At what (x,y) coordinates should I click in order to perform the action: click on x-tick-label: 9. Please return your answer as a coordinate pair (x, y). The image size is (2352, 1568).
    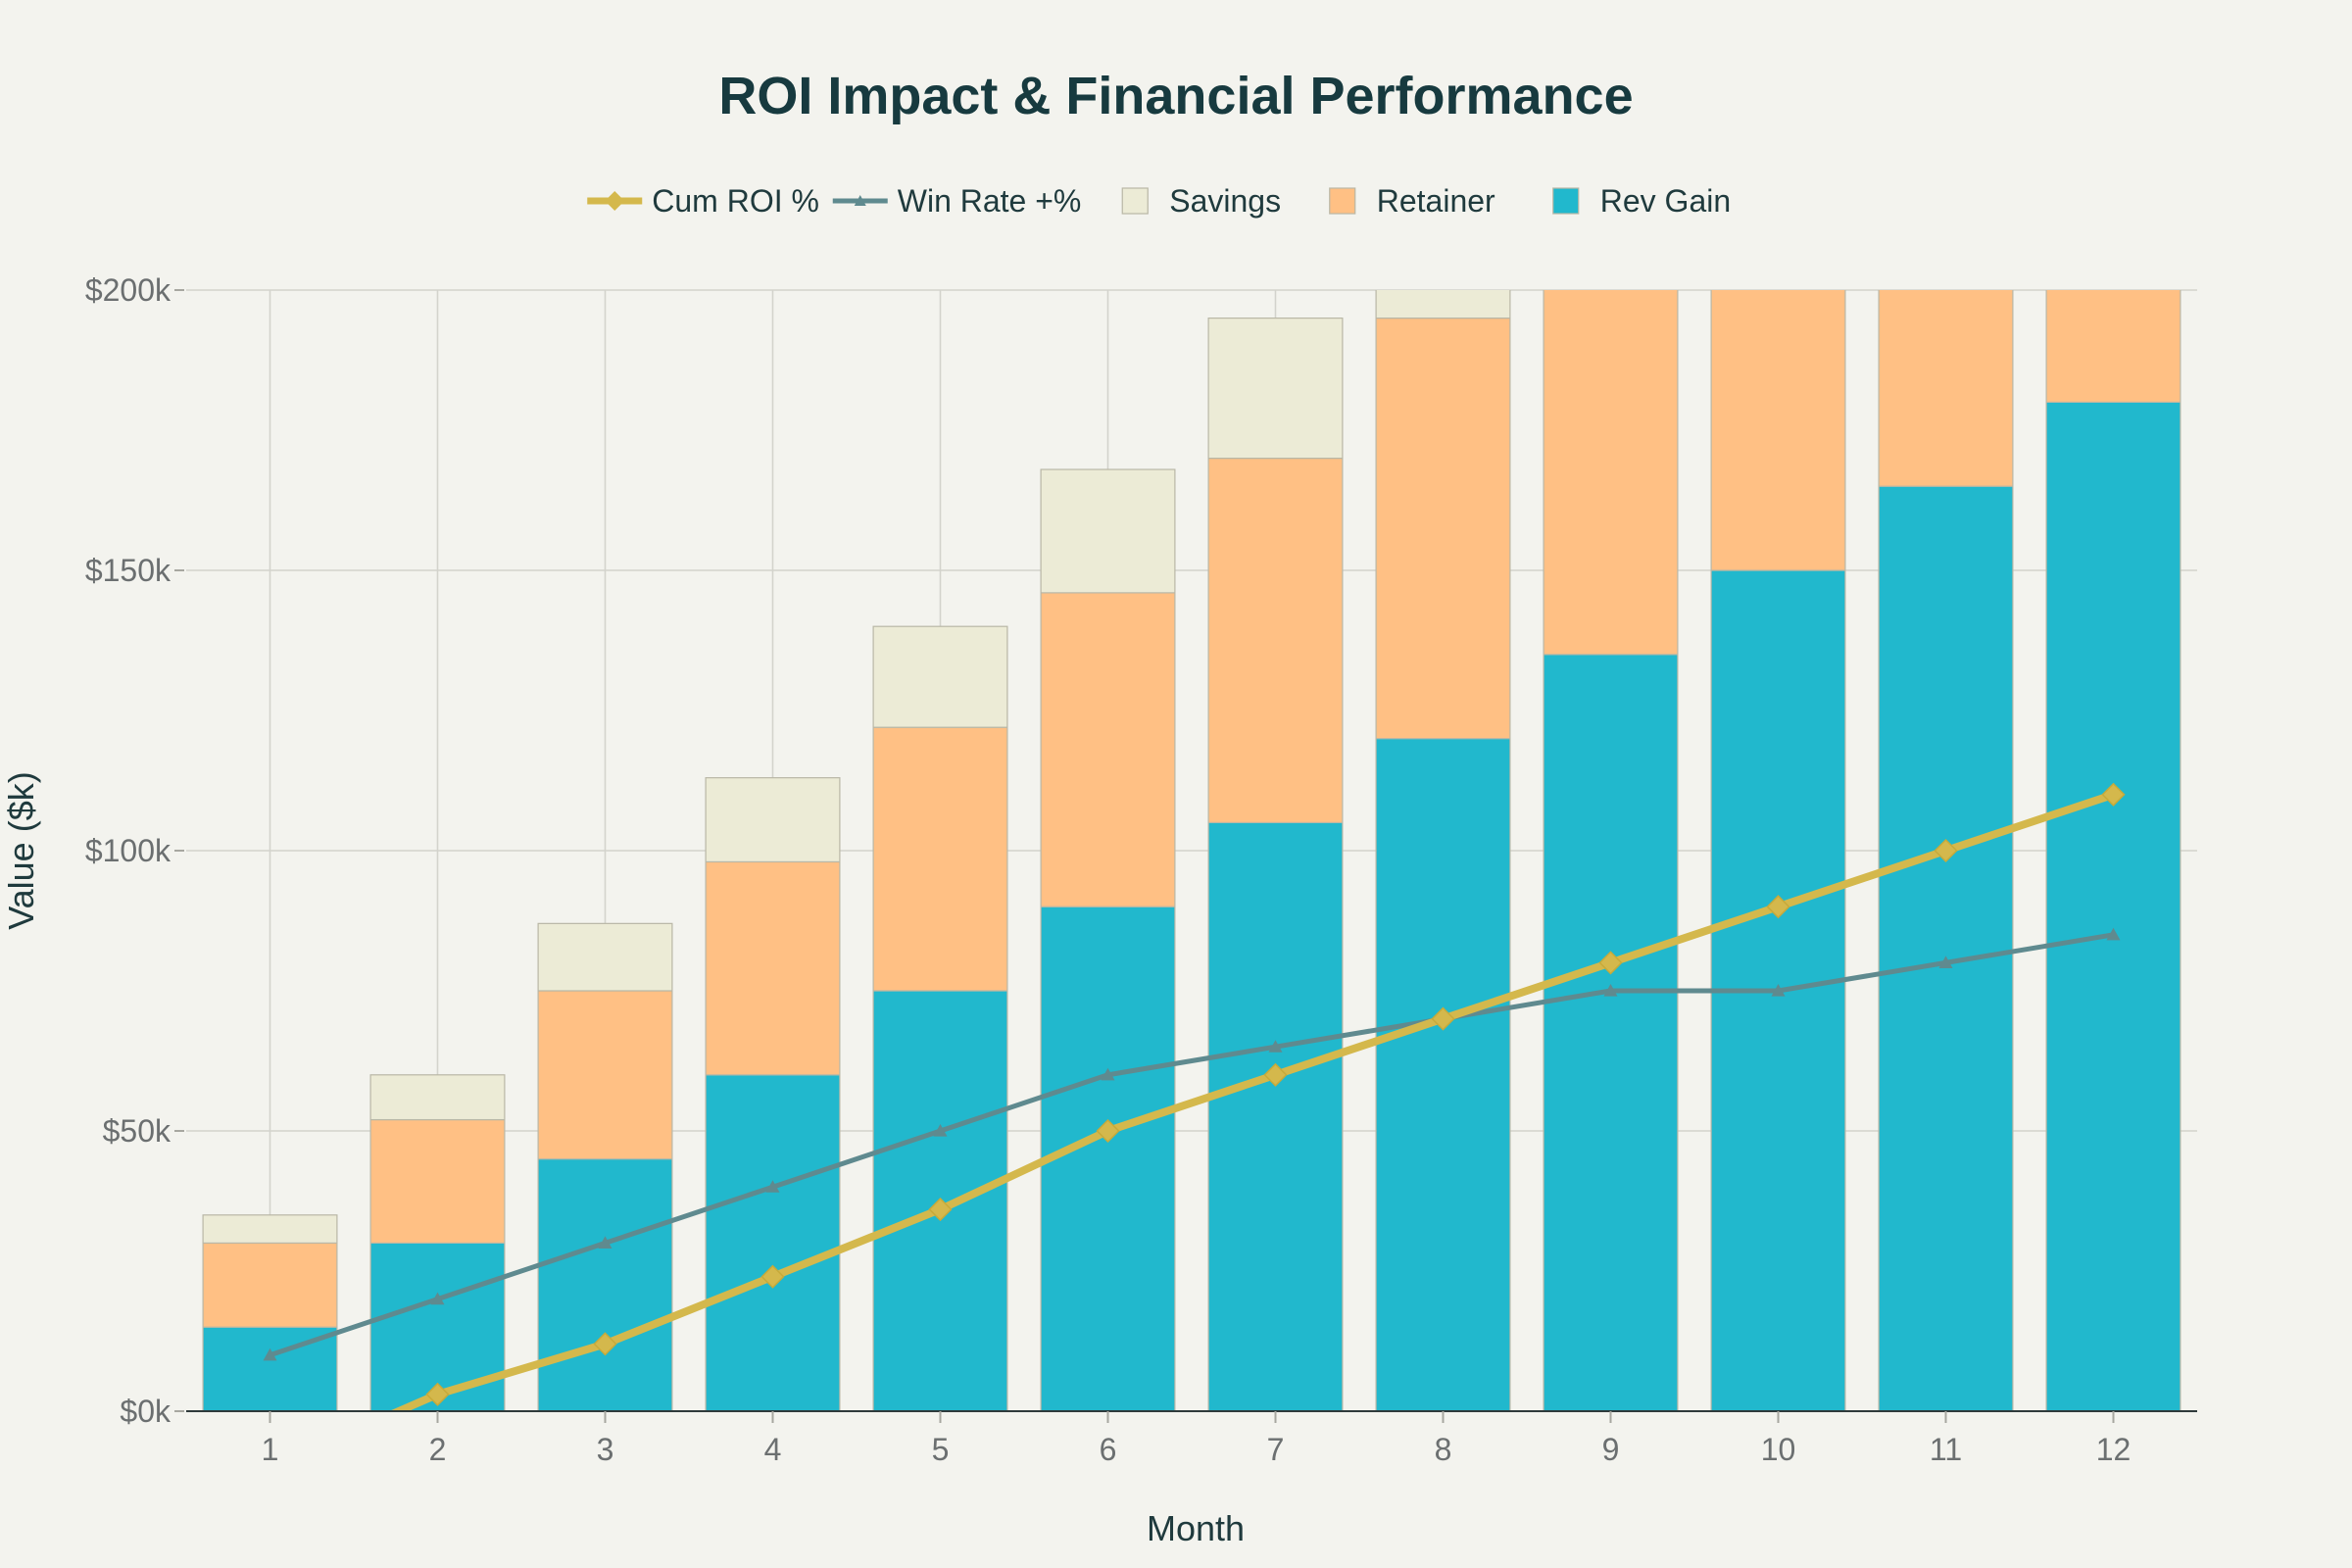
    Looking at the image, I should click on (1611, 1449).